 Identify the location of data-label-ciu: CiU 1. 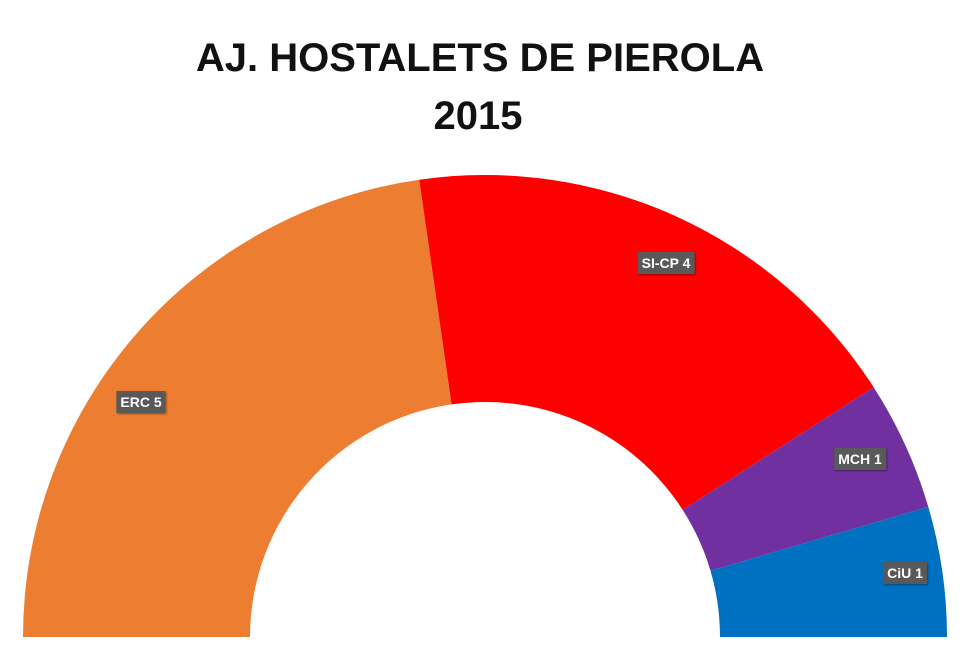
(905, 573).